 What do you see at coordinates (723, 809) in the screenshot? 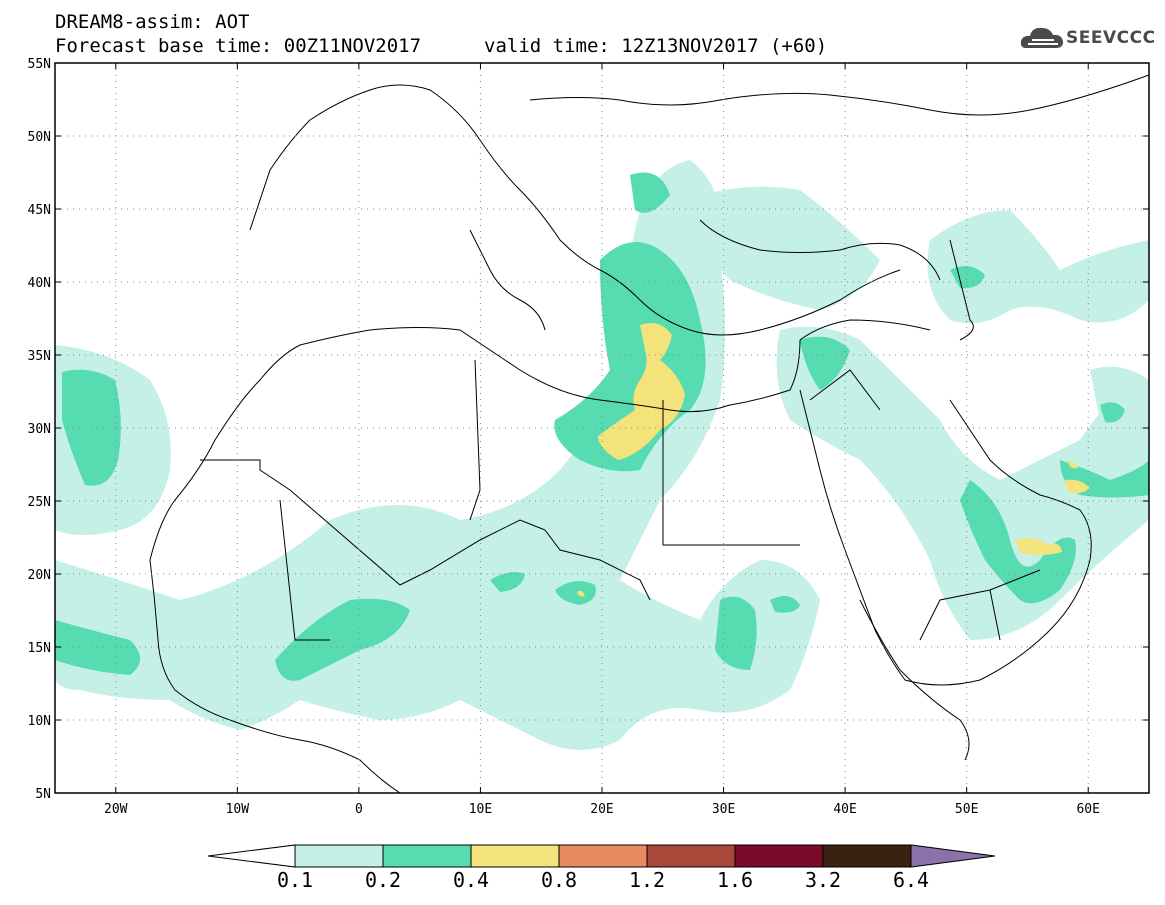
I see `lon-tick-label: 30E` at bounding box center [723, 809].